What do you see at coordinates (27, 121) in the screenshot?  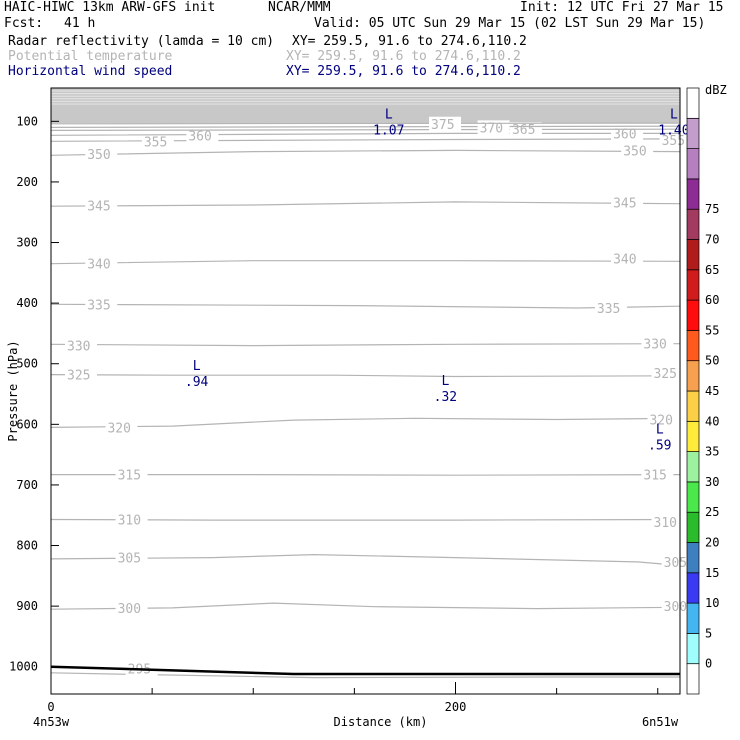 I see `y-tick-label: 100` at bounding box center [27, 121].